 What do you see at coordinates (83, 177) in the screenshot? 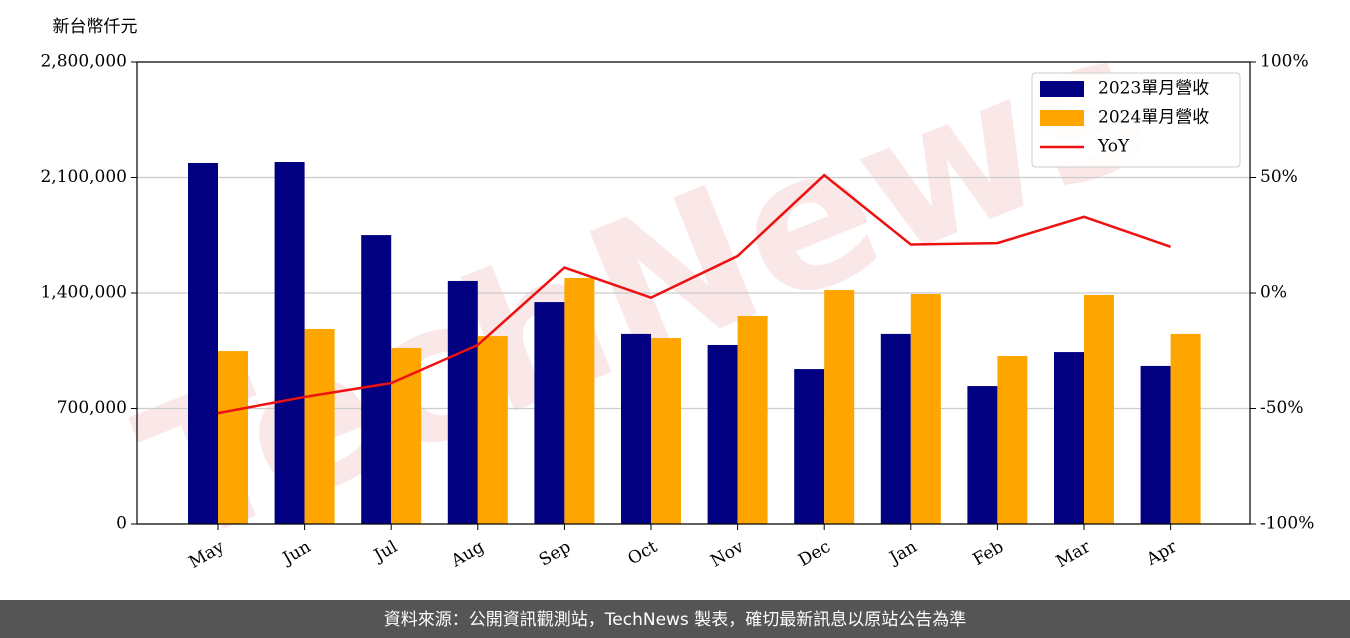
I see `y-tick-label: 2,100,000` at bounding box center [83, 177].